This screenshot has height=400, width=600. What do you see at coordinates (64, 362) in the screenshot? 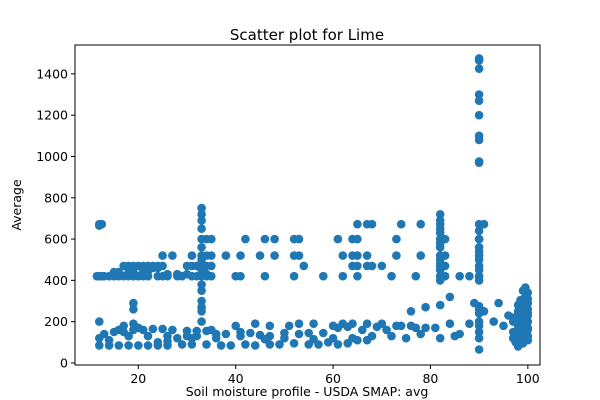
I see `y-tick-label: 0` at bounding box center [64, 362].